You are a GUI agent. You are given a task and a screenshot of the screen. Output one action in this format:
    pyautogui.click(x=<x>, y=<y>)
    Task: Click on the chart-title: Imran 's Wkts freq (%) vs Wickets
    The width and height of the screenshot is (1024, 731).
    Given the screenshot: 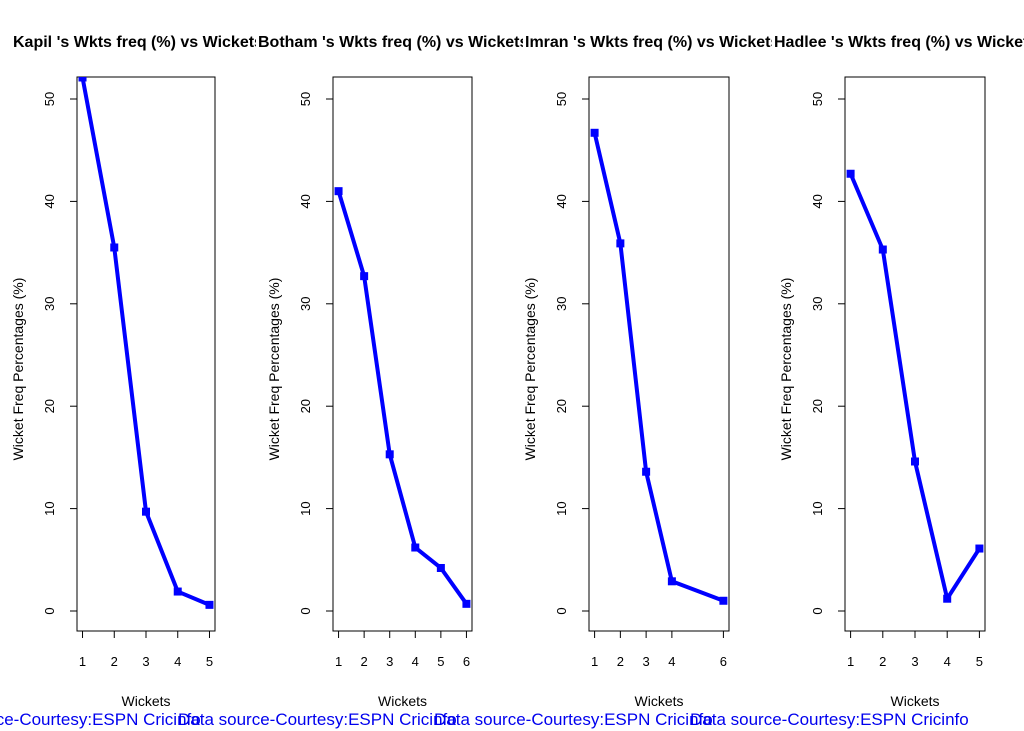 What is the action you would take?
    pyautogui.click(x=652, y=42)
    